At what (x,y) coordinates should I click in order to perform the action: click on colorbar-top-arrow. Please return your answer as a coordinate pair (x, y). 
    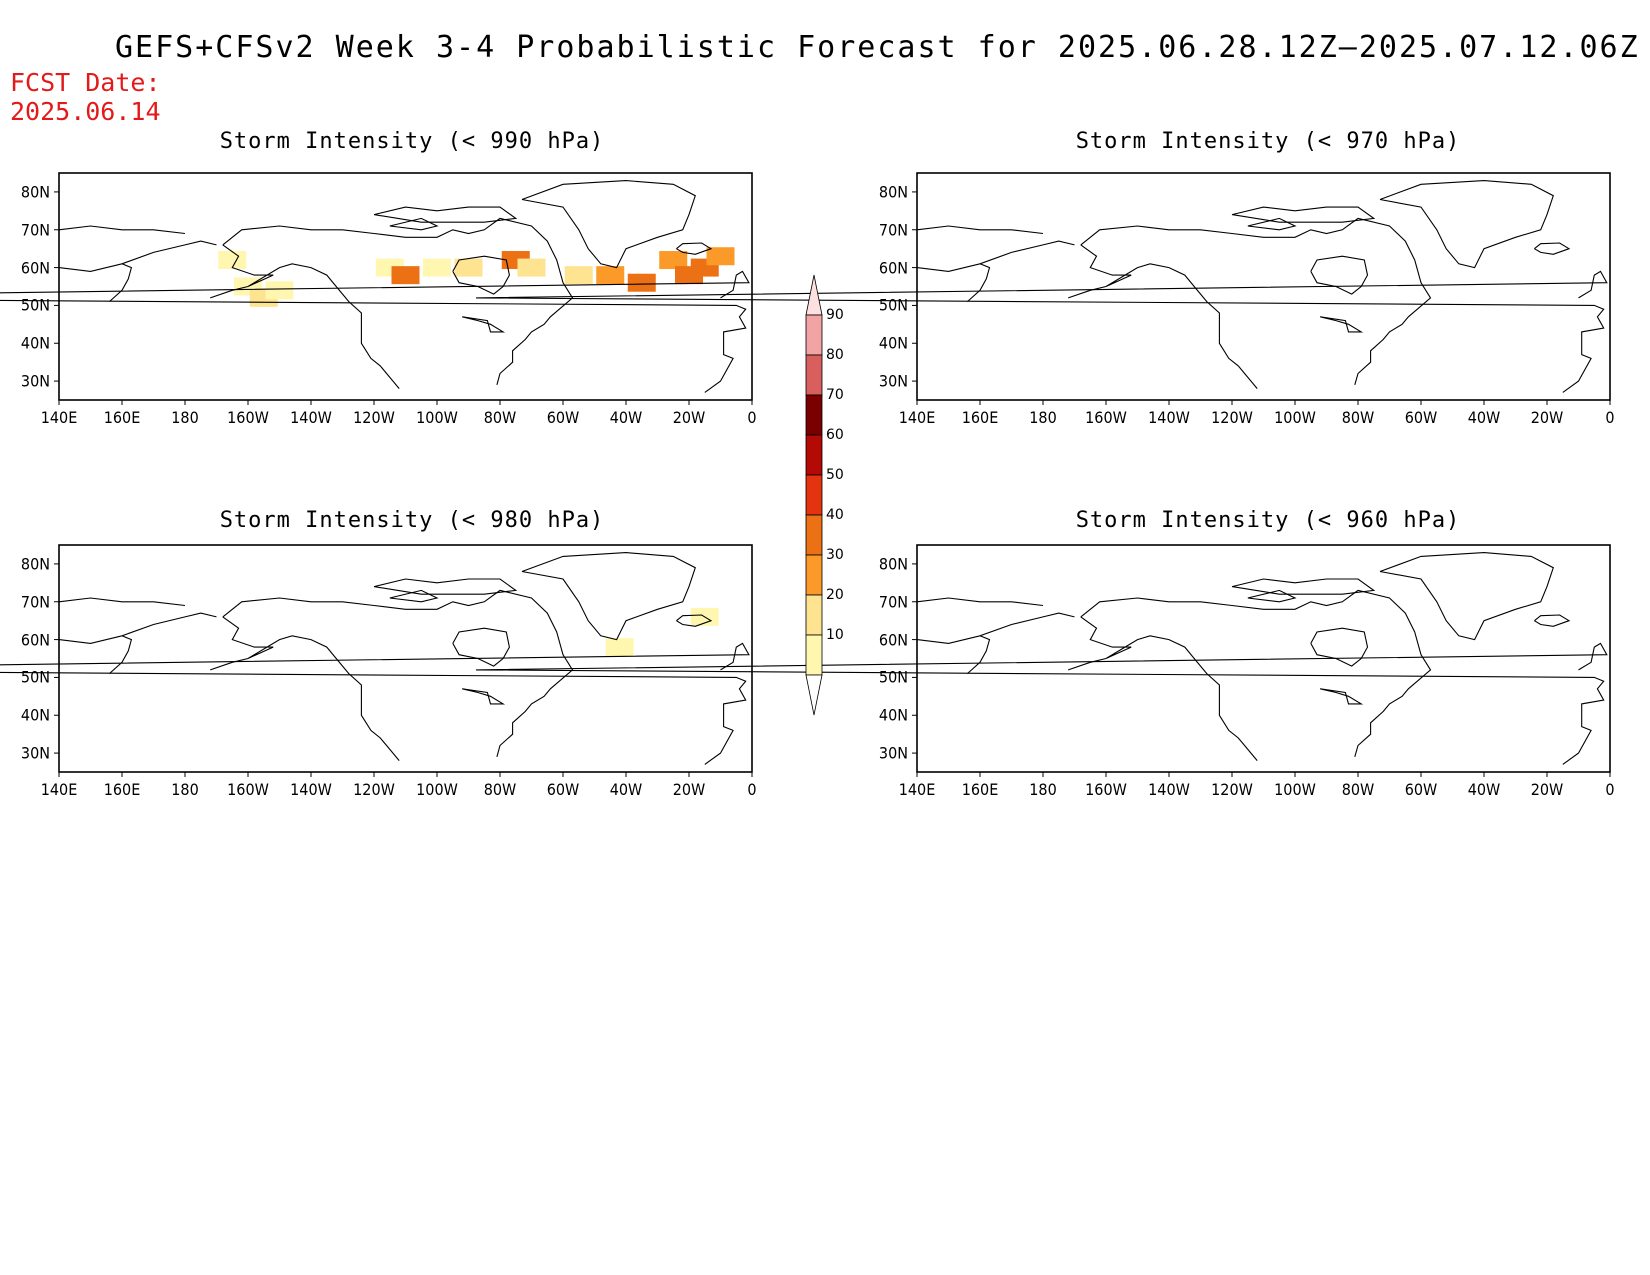
    Looking at the image, I should click on (814, 295).